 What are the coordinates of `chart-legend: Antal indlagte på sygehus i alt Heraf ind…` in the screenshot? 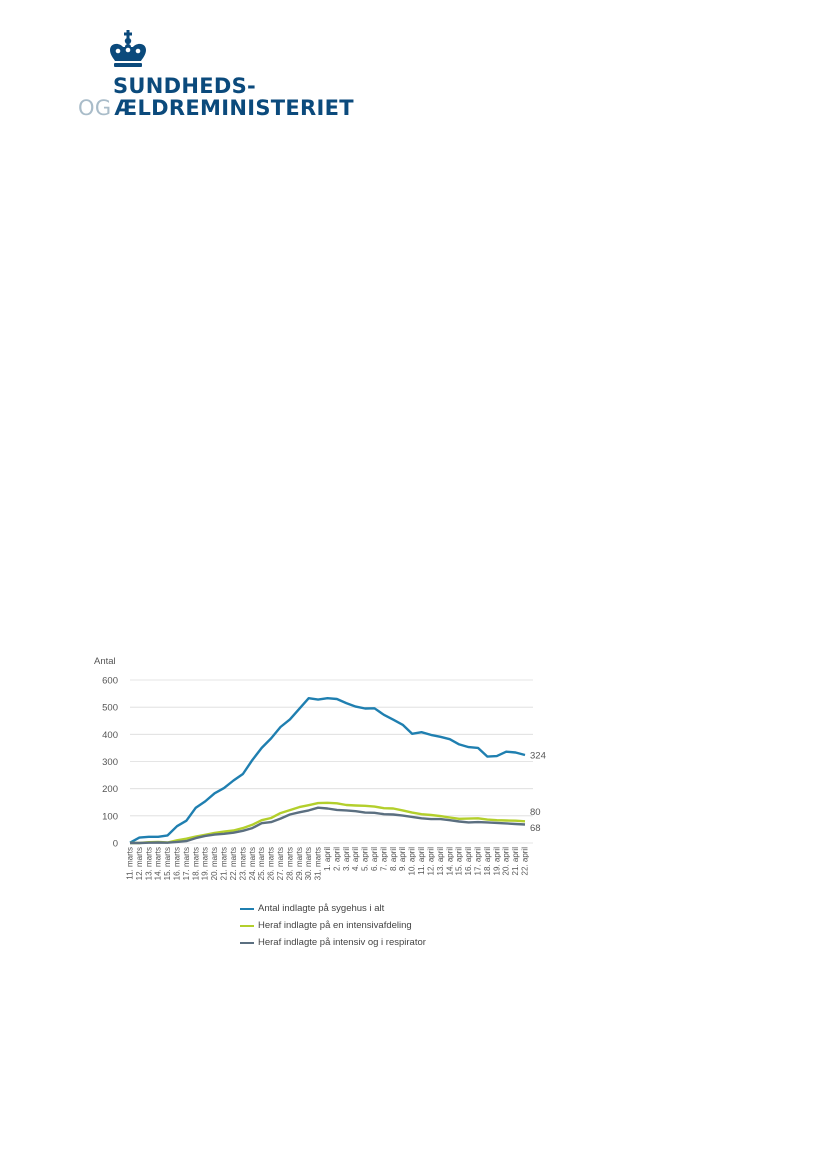 It's located at (333, 925).